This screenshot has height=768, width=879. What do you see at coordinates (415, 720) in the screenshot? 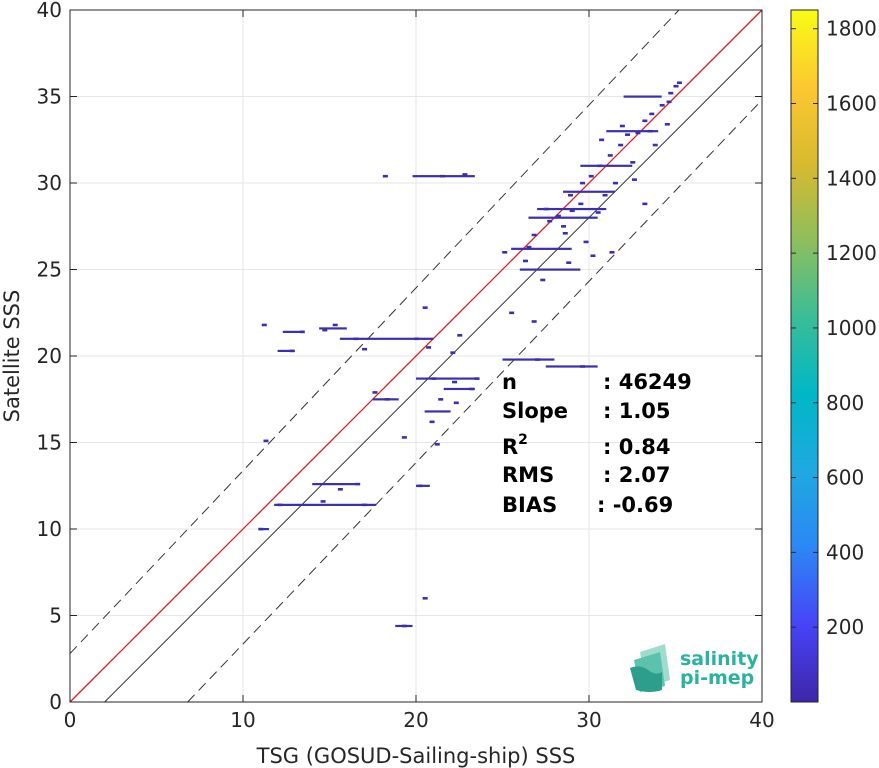
I see `x-tick-label: 20` at bounding box center [415, 720].